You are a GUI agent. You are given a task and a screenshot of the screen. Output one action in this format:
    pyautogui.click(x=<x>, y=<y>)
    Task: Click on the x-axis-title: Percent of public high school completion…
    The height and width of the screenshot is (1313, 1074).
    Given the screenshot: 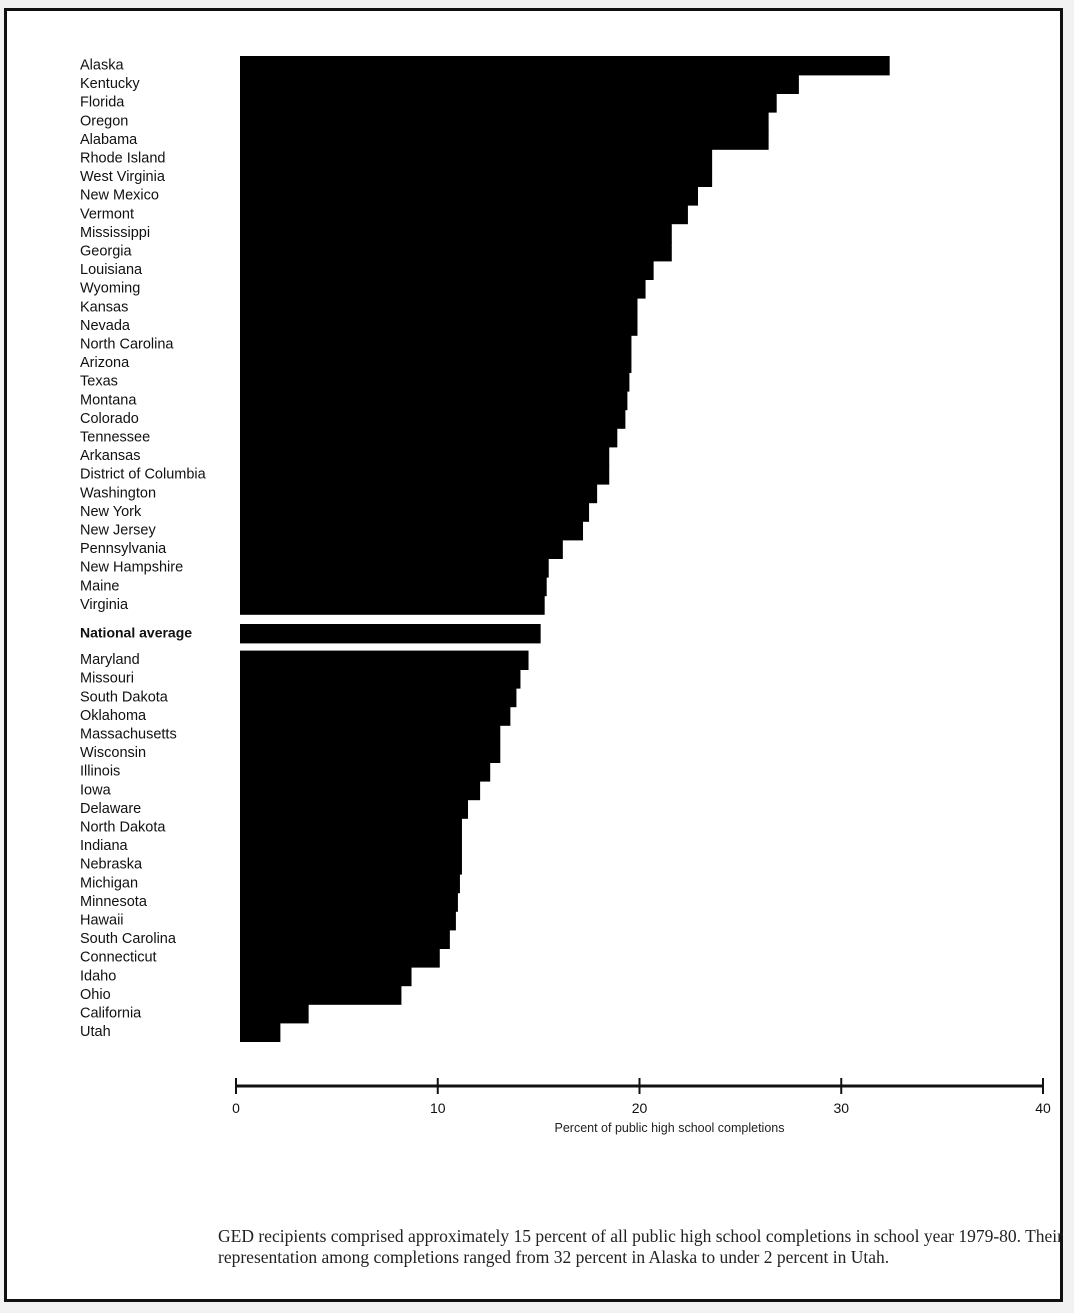 What is the action you would take?
    pyautogui.click(x=670, y=1128)
    